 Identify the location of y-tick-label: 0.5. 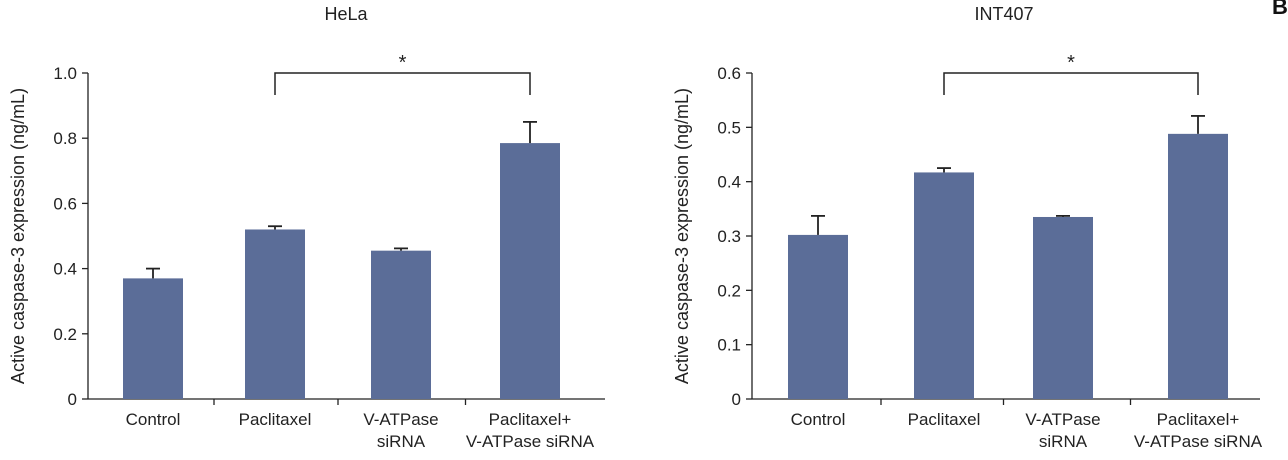
(729, 127).